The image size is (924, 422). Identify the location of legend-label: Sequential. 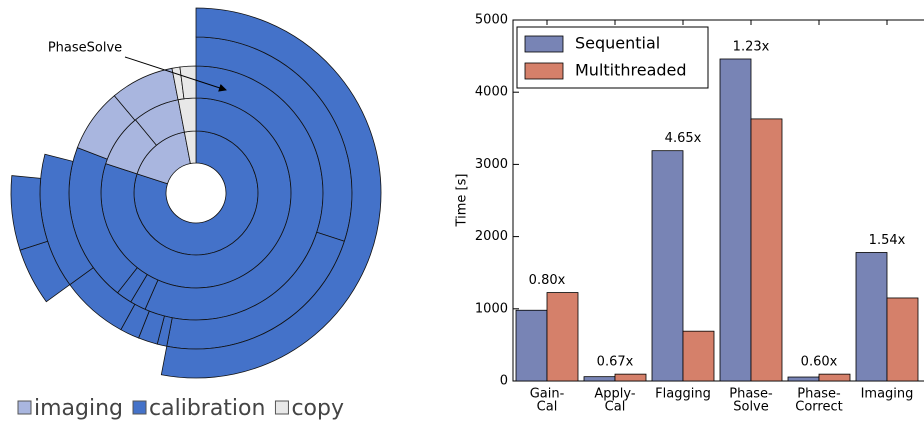
(617, 43).